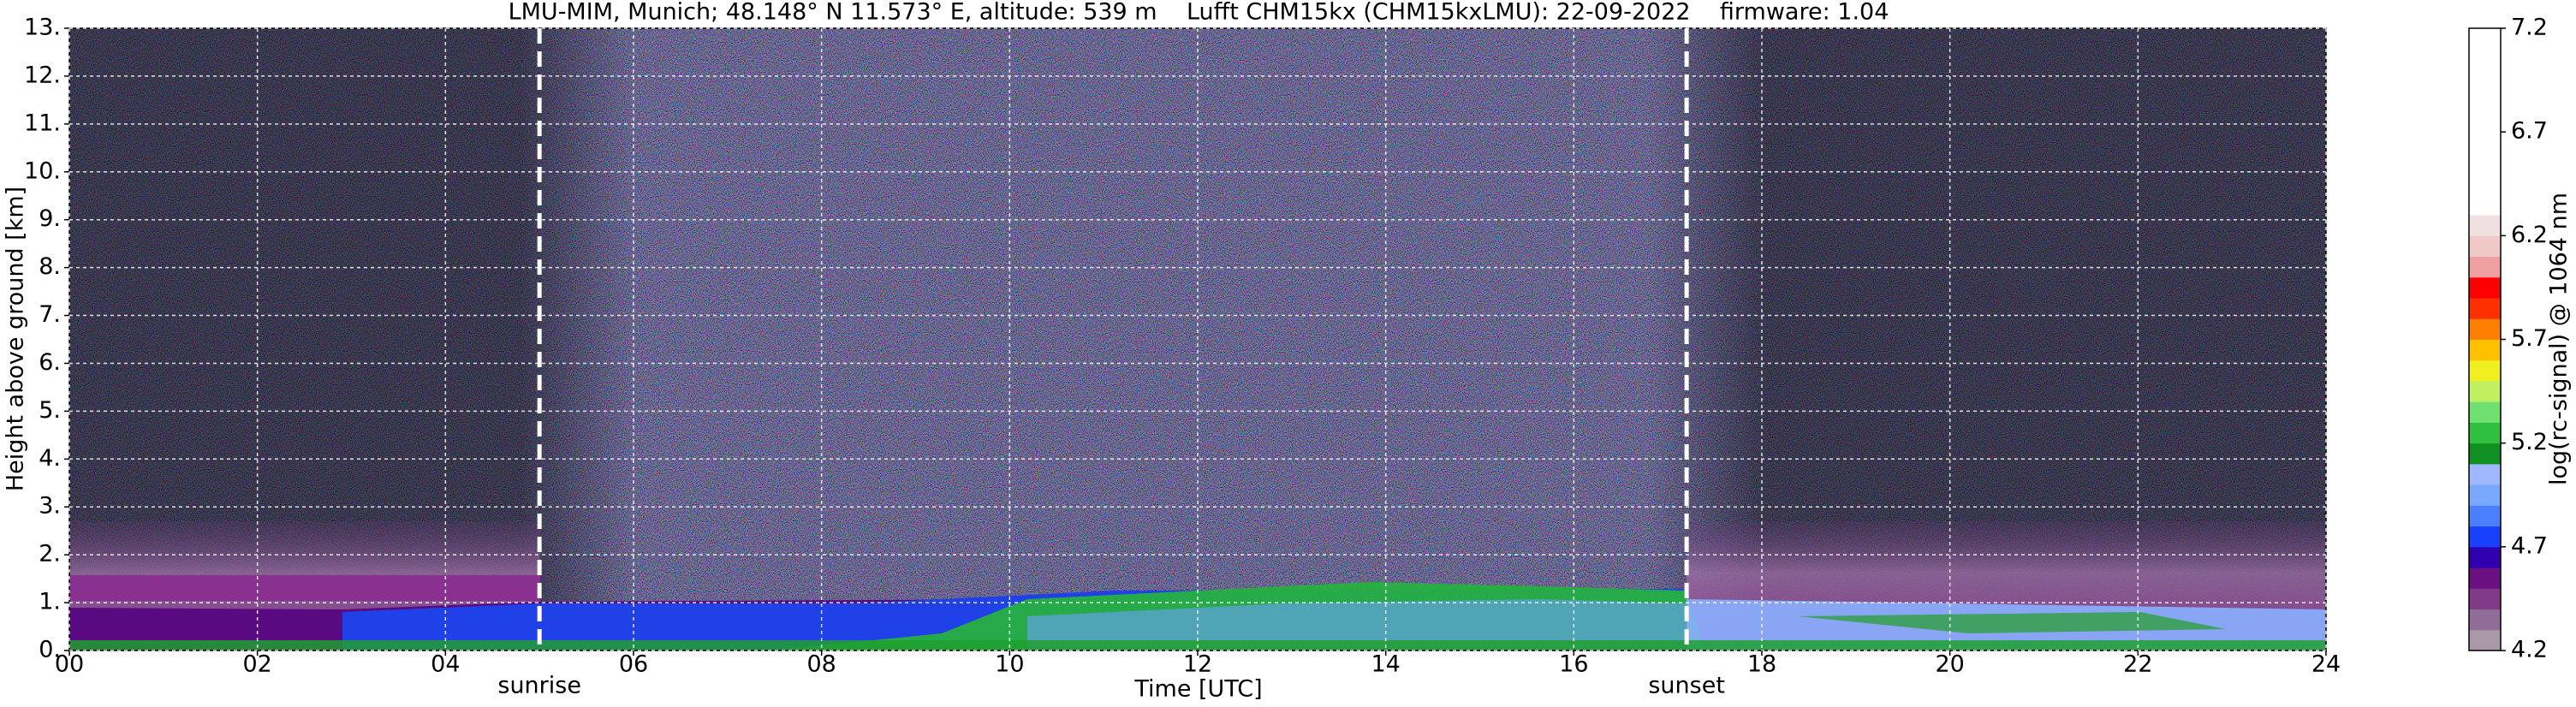 This screenshot has width=2576, height=707. Describe the element at coordinates (50, 459) in the screenshot. I see `y-tick-label: 4.` at that location.